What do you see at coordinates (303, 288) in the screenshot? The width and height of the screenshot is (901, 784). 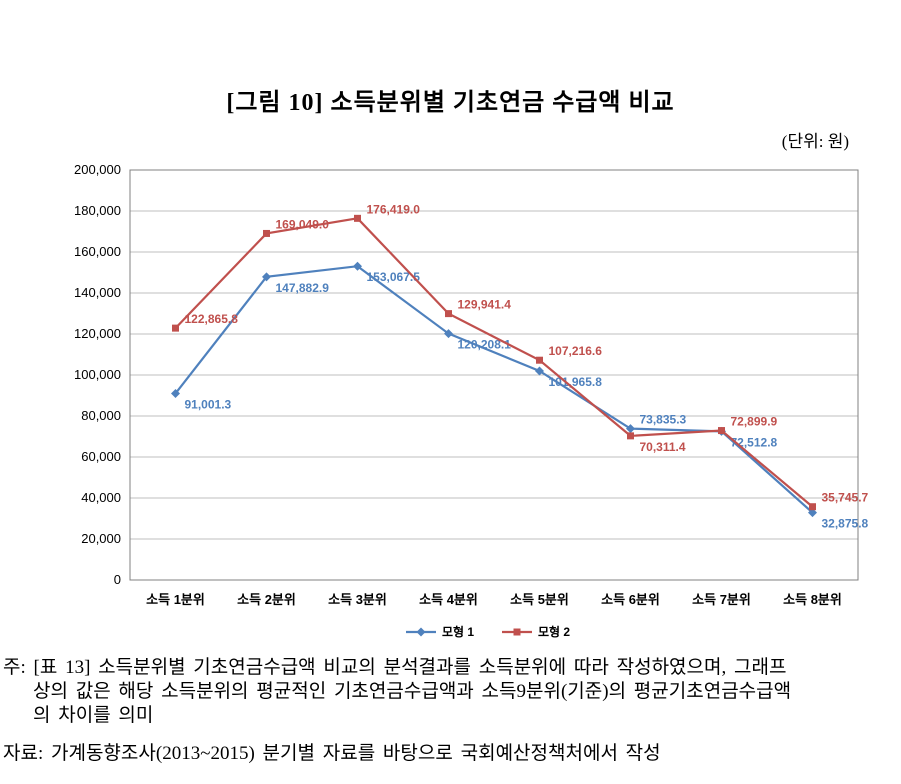 I see `data-label: 147,882.9` at bounding box center [303, 288].